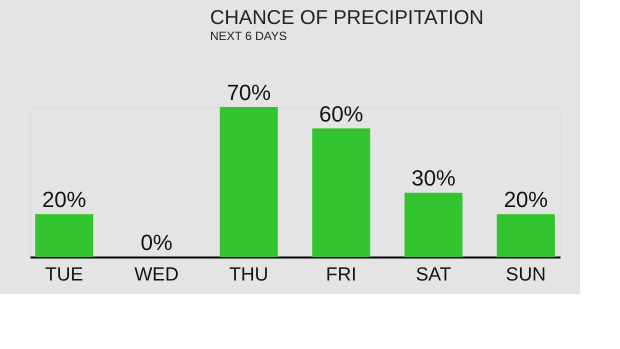  I want to click on data-label: 0%, so click(156, 242).